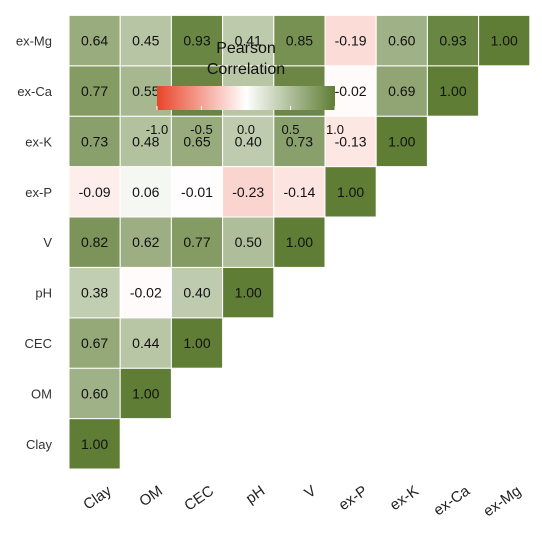 The height and width of the screenshot is (550, 542). Describe the element at coordinates (246, 129) in the screenshot. I see `legend-tick-label: 0.0` at that location.